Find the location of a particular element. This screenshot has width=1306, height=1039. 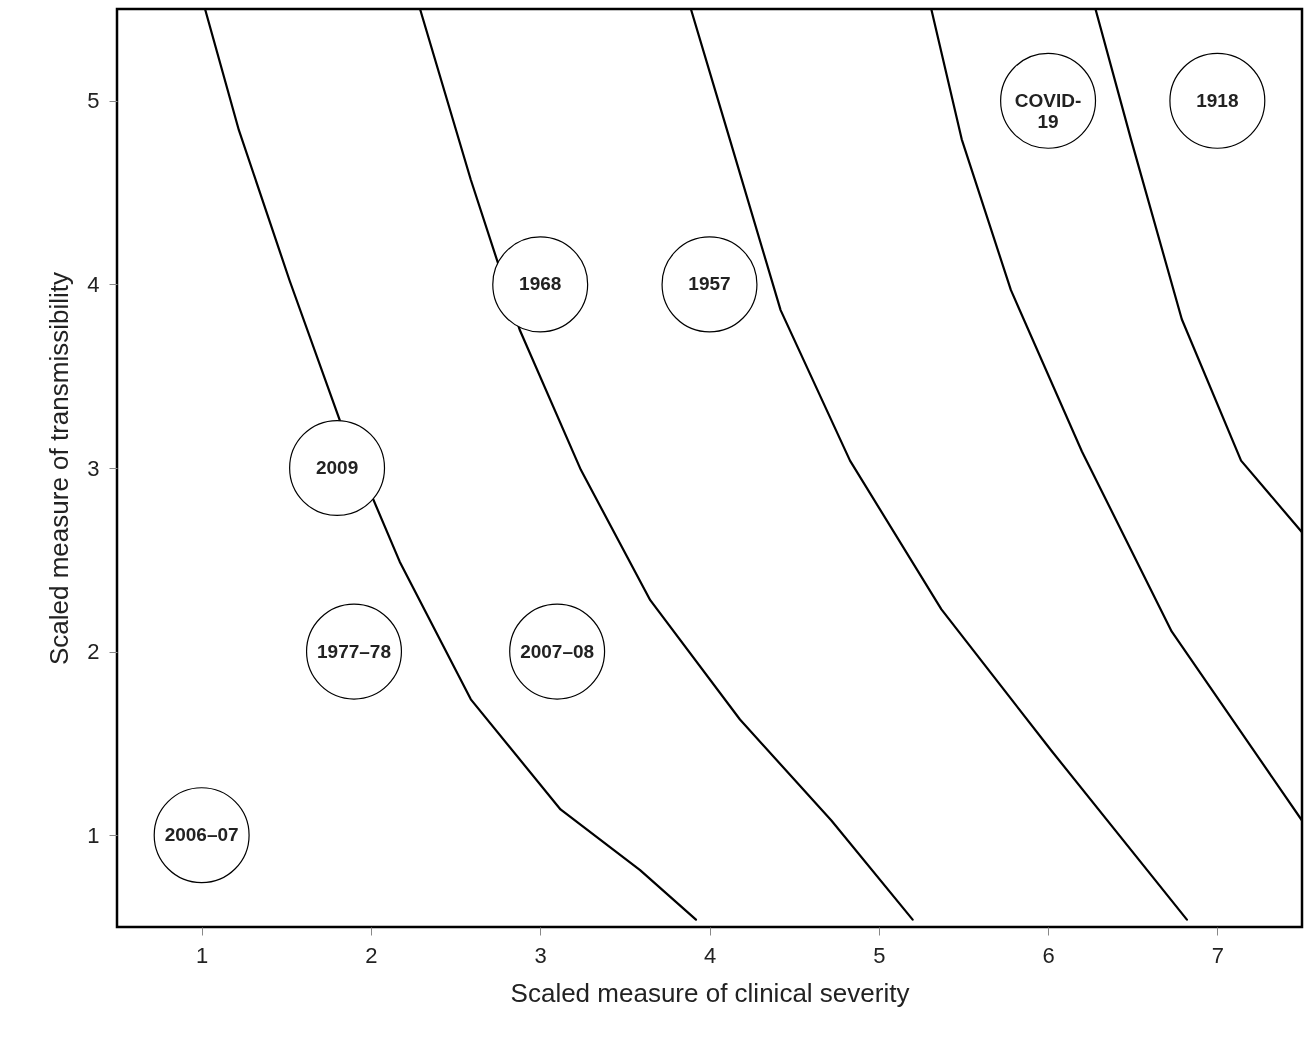

y-tick-label: 1 is located at coordinates (93, 835).